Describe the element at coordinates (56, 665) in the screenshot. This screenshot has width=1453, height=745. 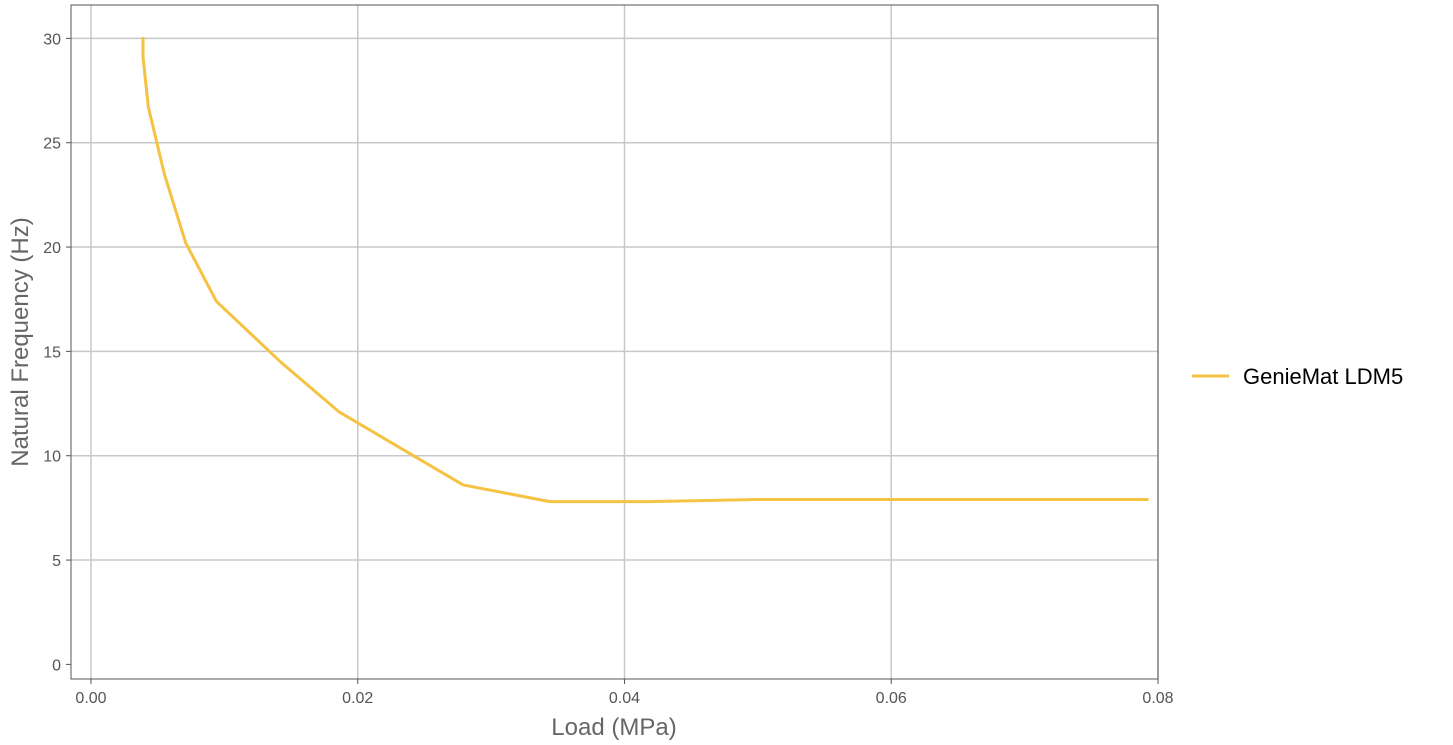
I see `y-tick-label: 0` at that location.